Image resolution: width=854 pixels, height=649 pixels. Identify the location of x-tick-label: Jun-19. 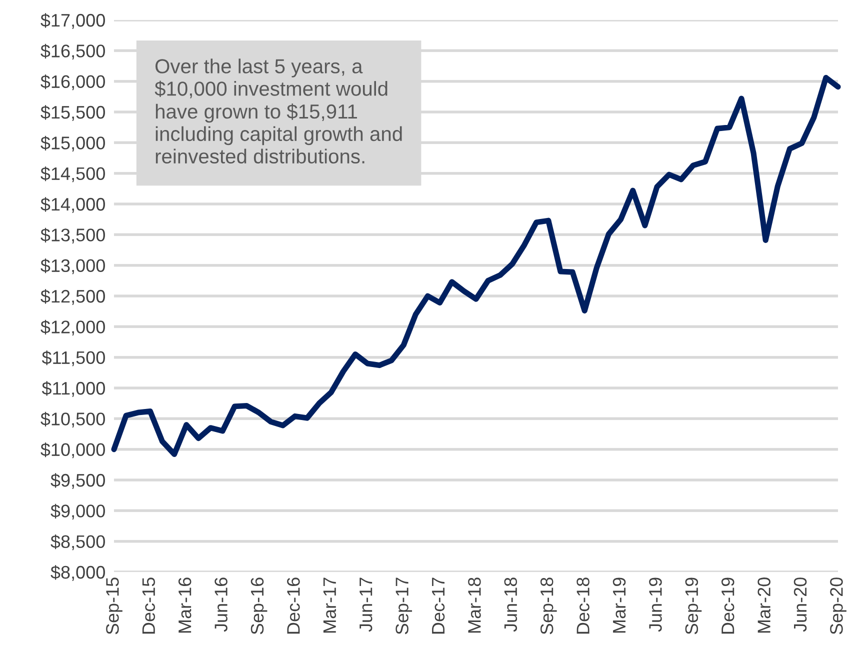
(655, 605).